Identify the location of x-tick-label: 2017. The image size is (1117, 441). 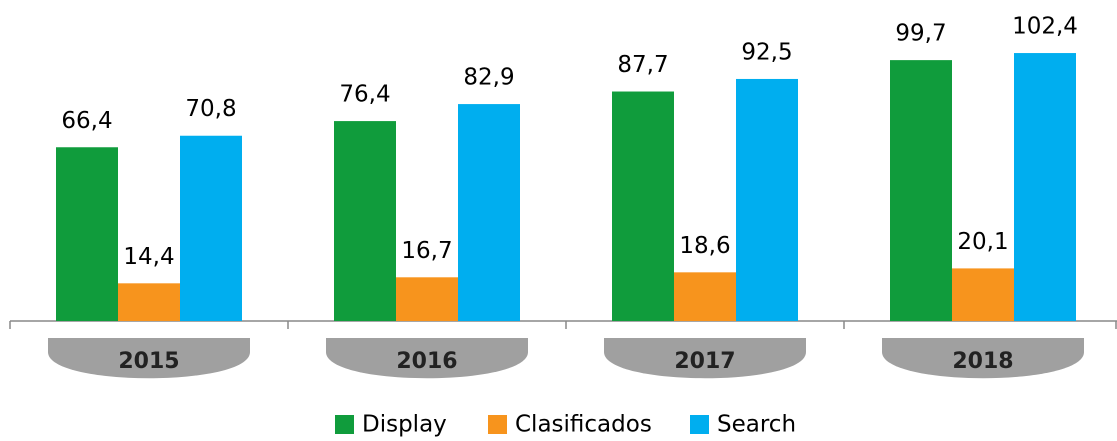
(704, 361).